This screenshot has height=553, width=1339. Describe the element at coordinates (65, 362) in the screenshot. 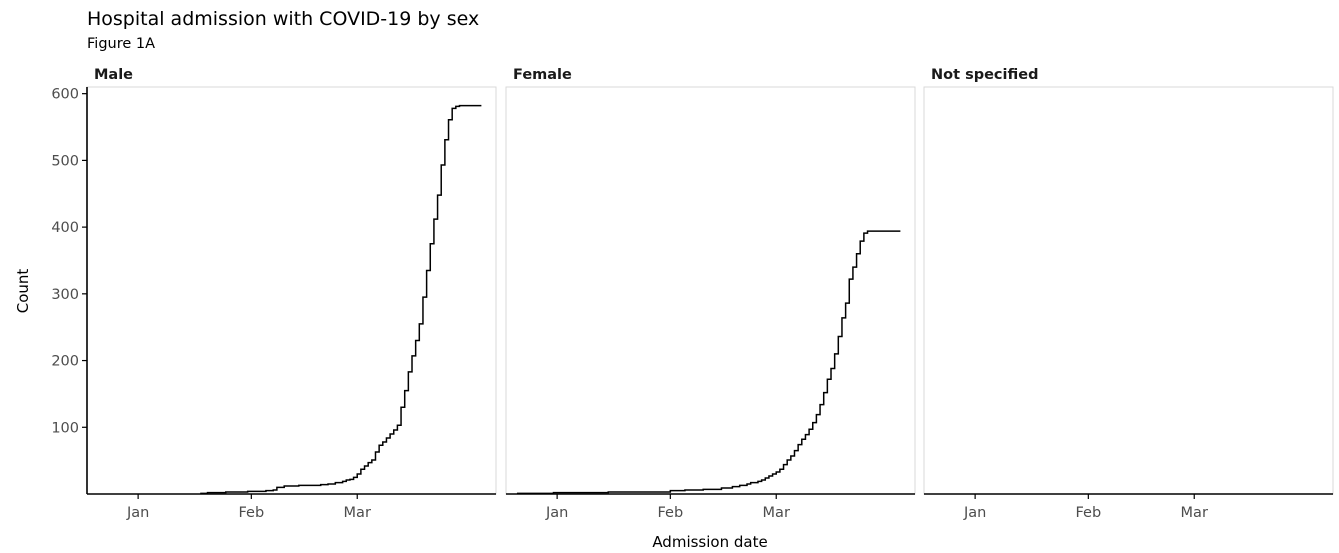

I see `y-tick-label: 200` at that location.